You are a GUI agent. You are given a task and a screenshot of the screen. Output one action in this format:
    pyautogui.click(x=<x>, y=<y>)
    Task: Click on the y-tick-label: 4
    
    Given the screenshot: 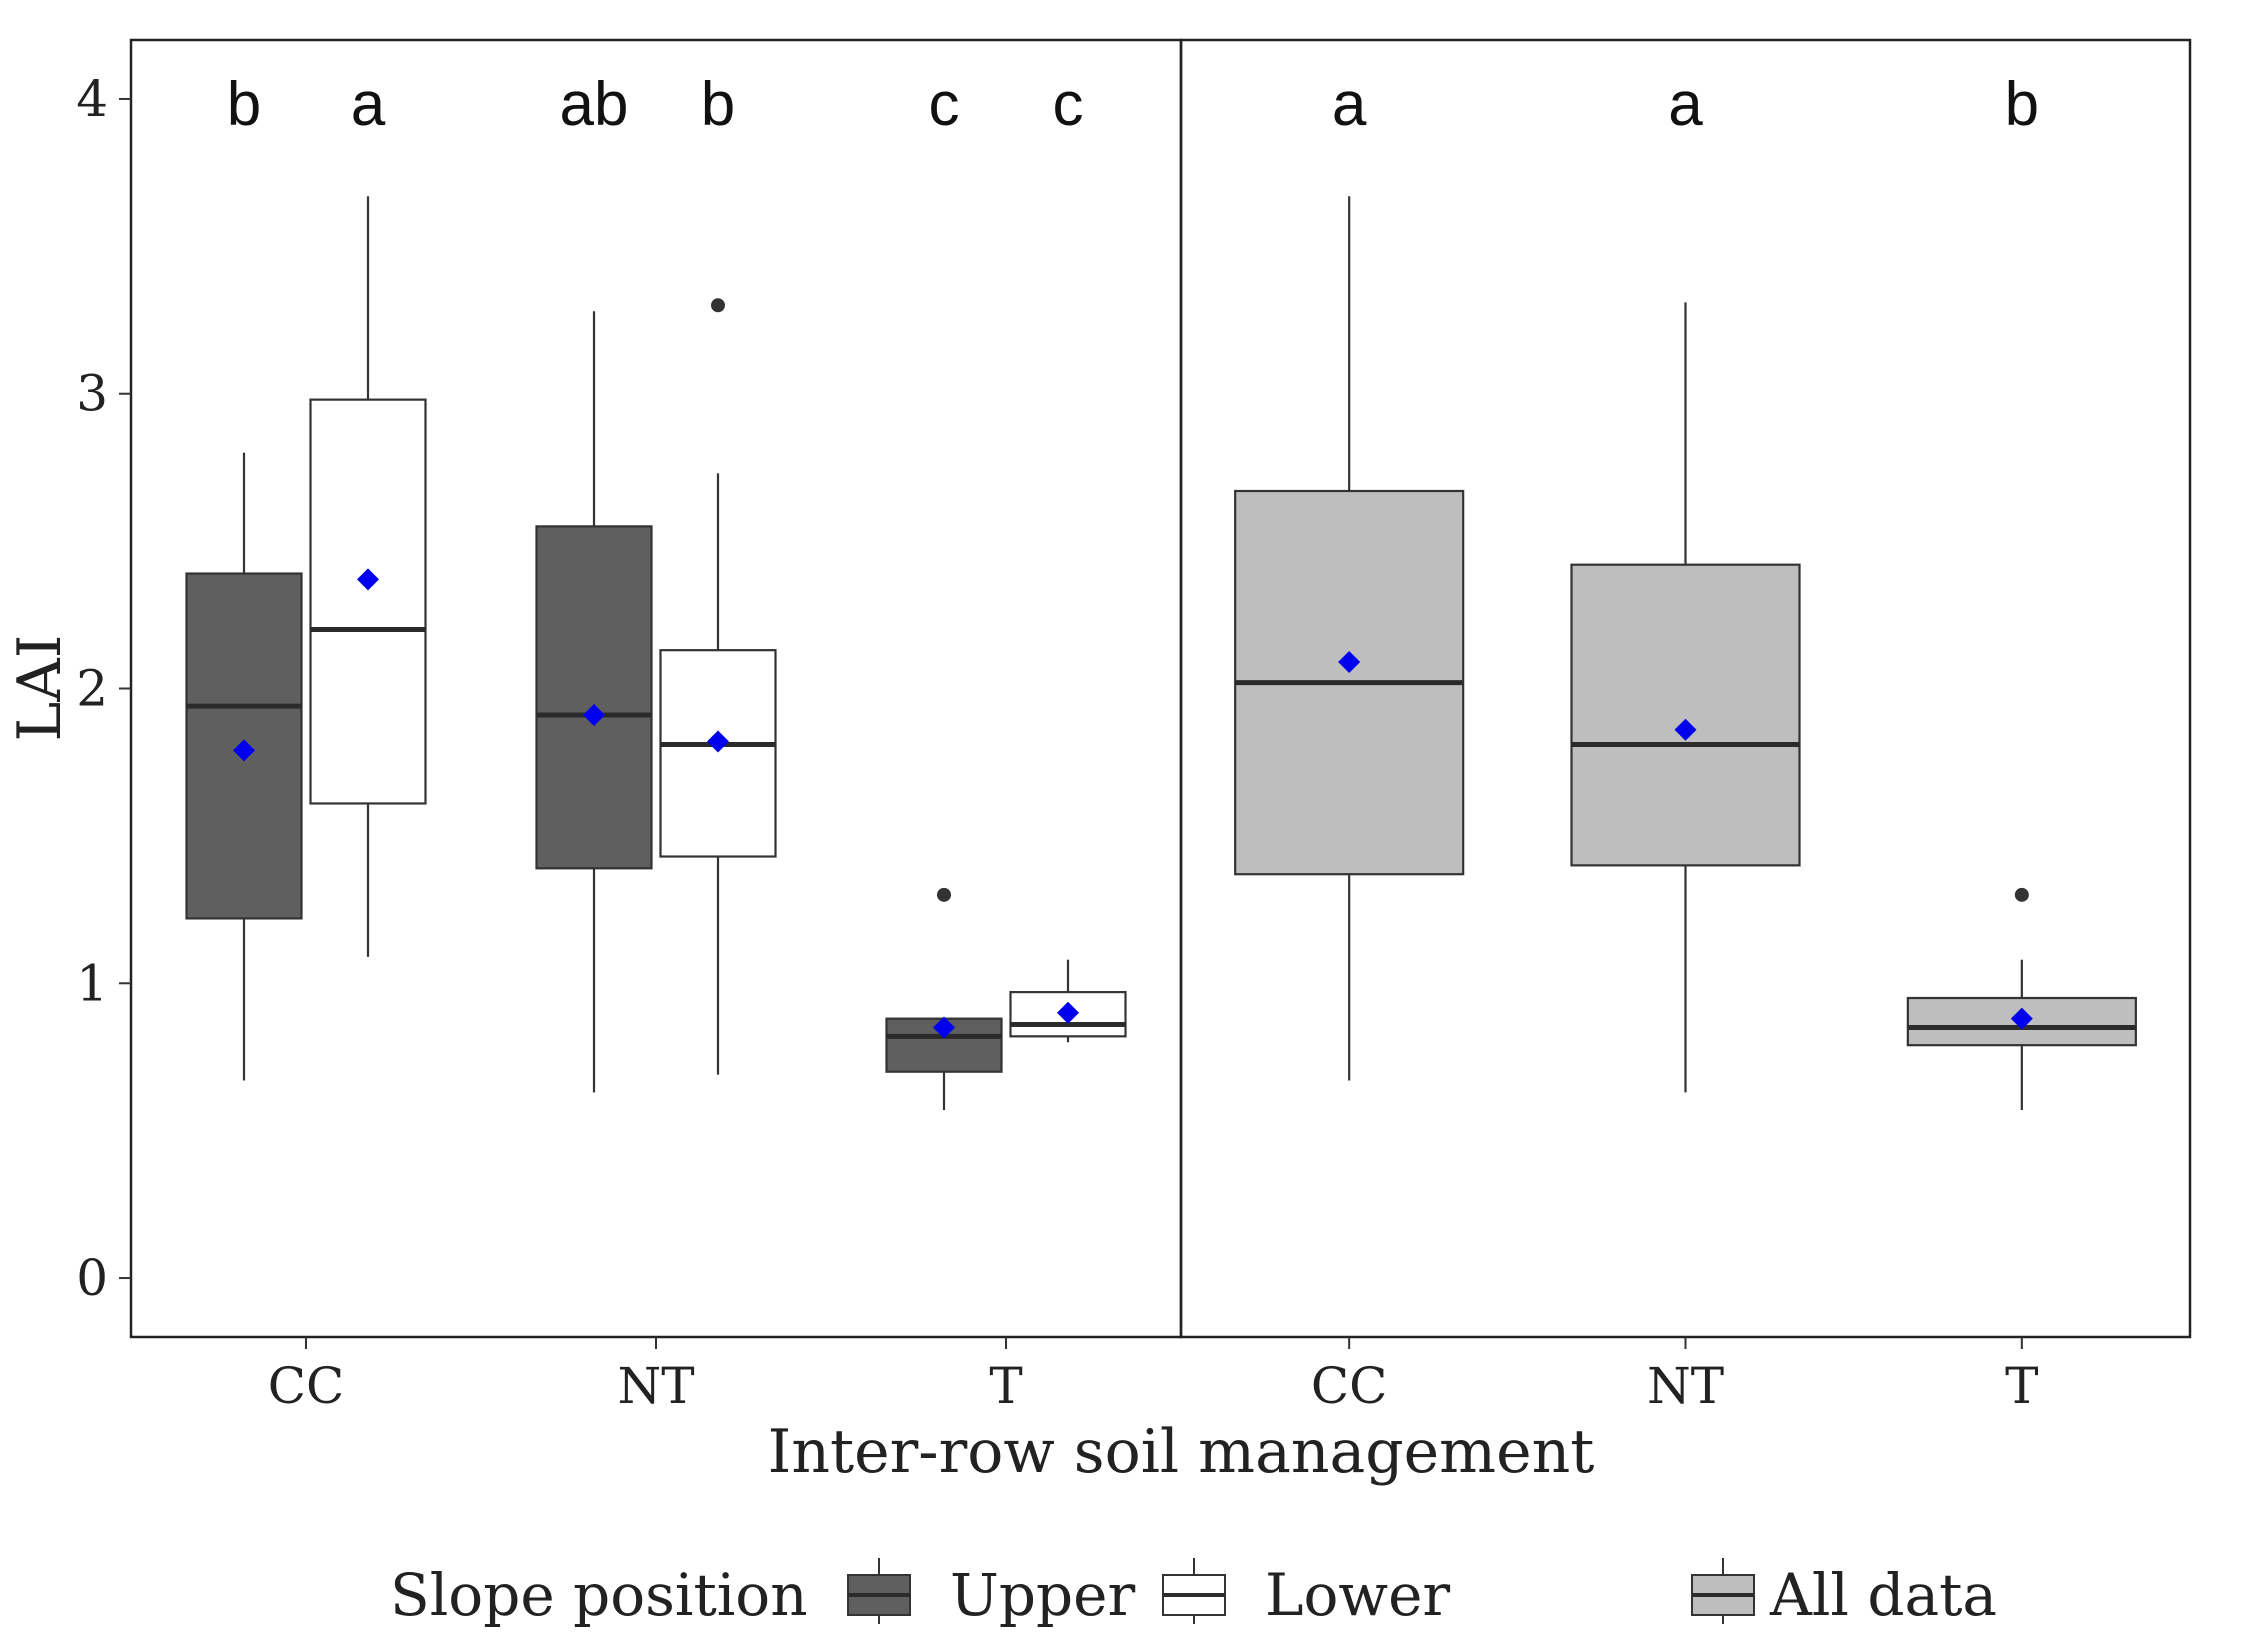 What is the action you would take?
    pyautogui.click(x=92, y=99)
    